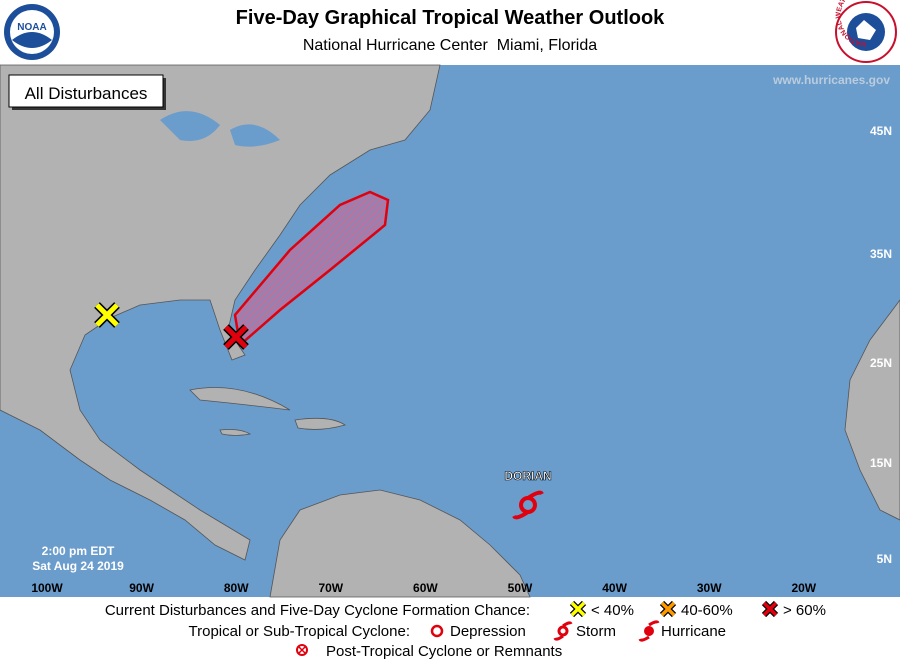 Image resolution: width=900 pixels, height=670 pixels. What do you see at coordinates (267, 411) in the screenshot?
I see `caribbean-islands` at bounding box center [267, 411].